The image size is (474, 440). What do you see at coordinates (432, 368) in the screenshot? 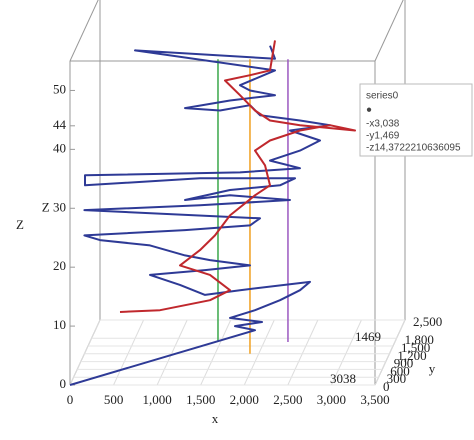
I see `y-axis-title: y` at bounding box center [432, 368].